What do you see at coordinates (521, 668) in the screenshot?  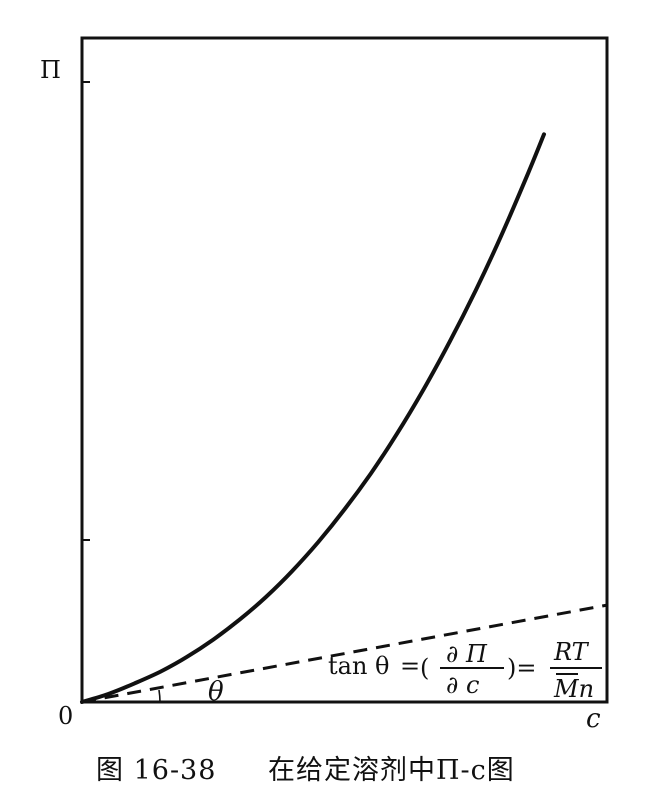 I see `formula-close-paren-equals: )=` at bounding box center [521, 668].